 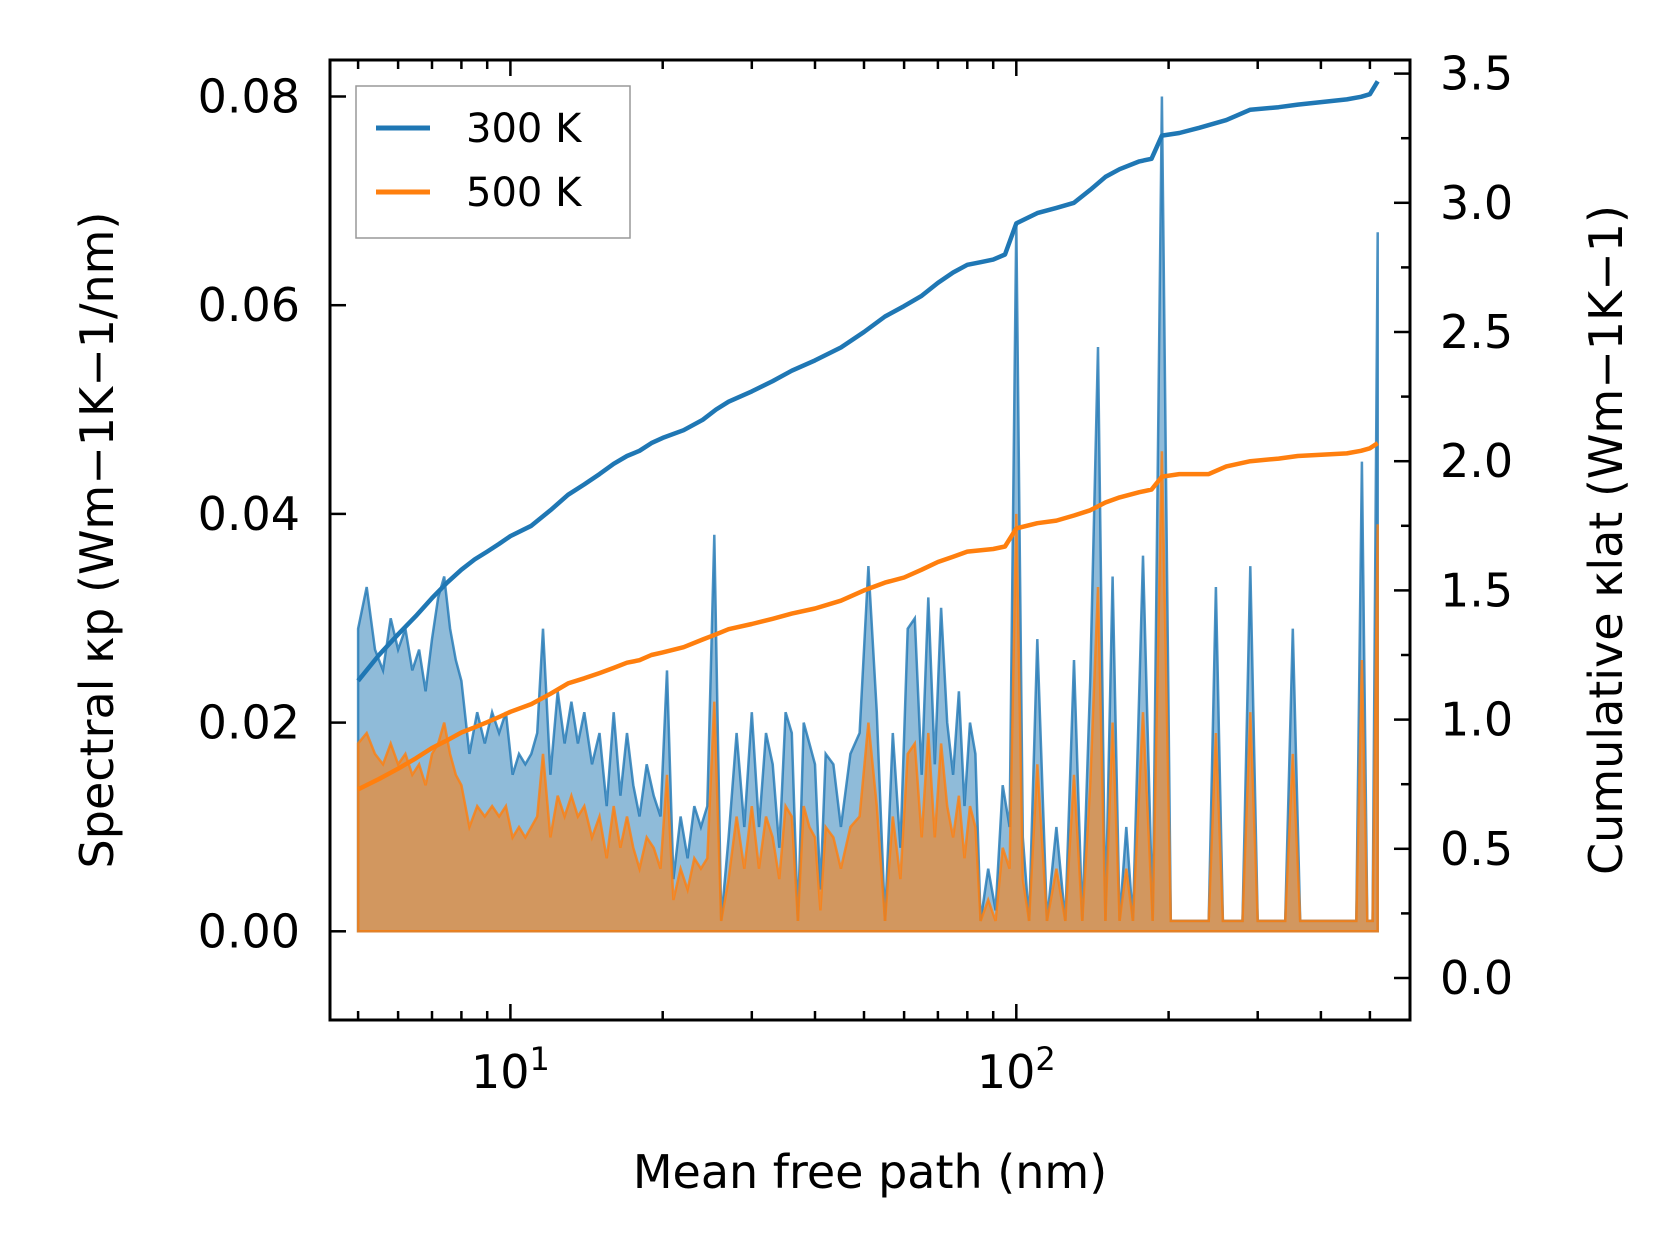 What do you see at coordinates (1476, 590) in the screenshot?
I see `y-right-tick-label: 1.5` at bounding box center [1476, 590].